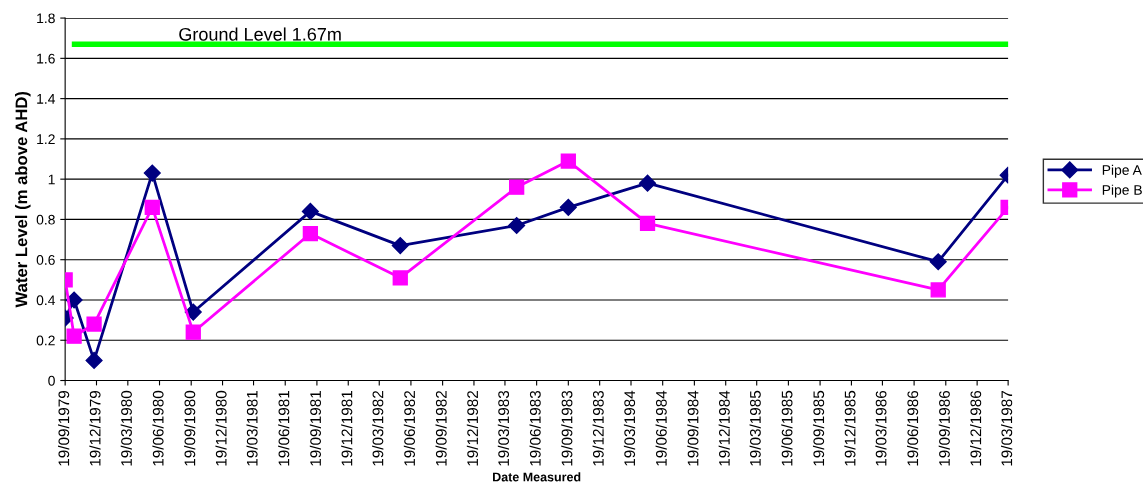  Describe the element at coordinates (46, 99) in the screenshot. I see `y-tick-label: 1.4` at that location.